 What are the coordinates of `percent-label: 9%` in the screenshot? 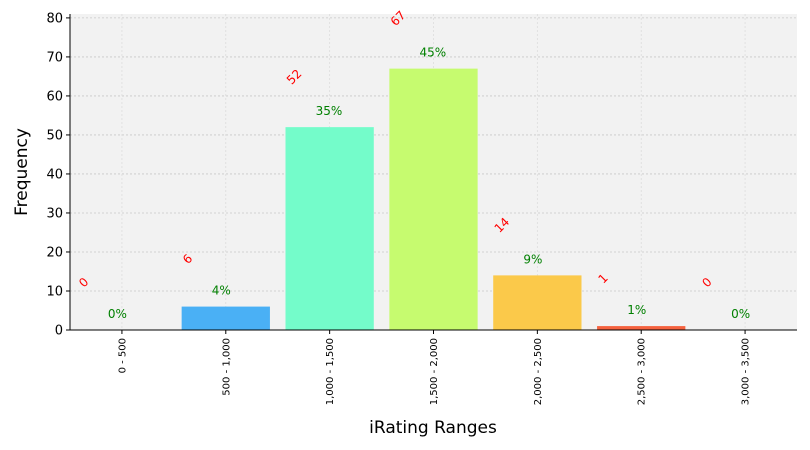 It's located at (532, 259).